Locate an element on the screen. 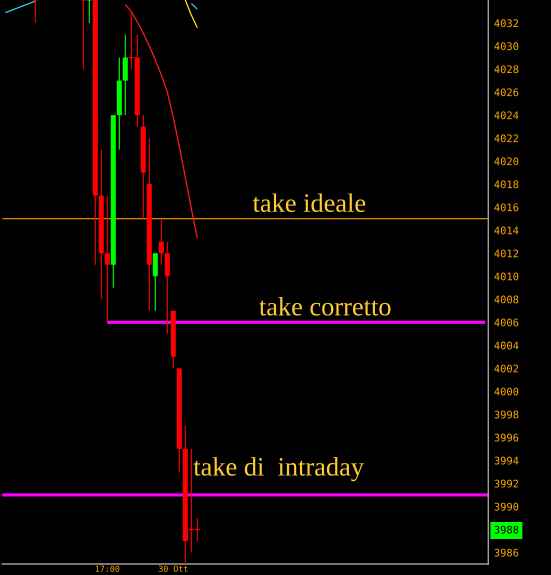 The image size is (551, 575). y-tick-label: 3992 is located at coordinates (506, 484).